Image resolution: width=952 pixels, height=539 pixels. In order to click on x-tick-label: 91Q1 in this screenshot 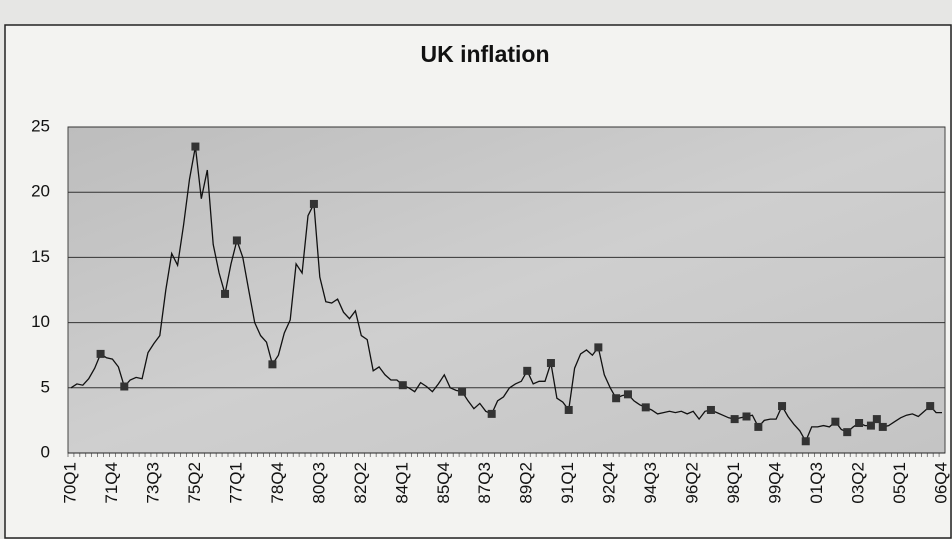, I will do `click(567, 483)`.